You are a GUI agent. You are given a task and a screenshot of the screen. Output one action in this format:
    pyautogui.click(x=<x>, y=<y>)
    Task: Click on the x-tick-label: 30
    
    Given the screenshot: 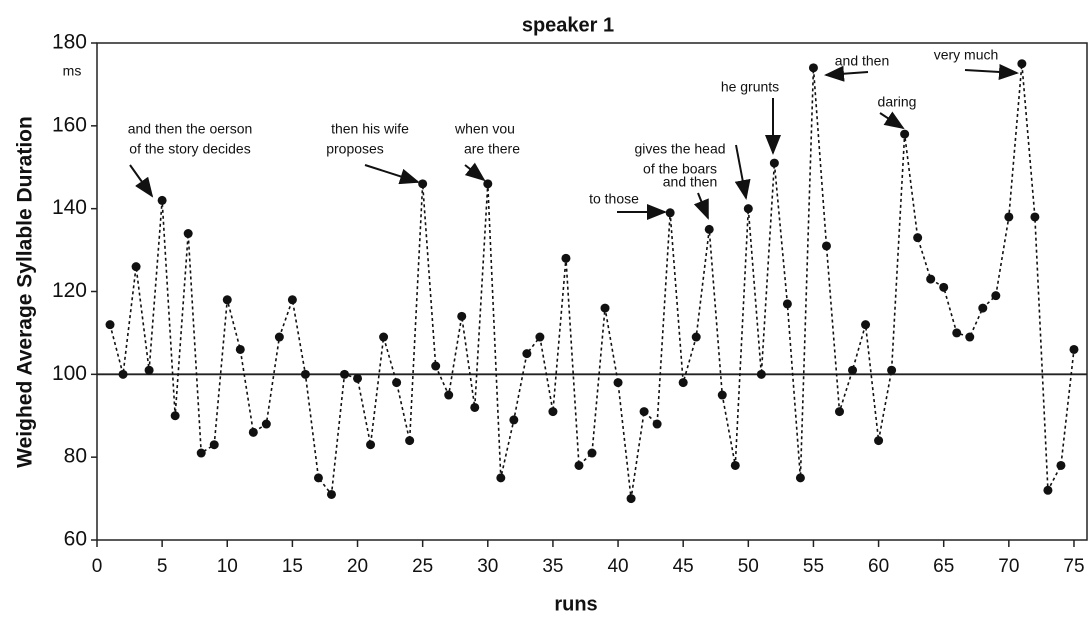 What is the action you would take?
    pyautogui.click(x=487, y=566)
    